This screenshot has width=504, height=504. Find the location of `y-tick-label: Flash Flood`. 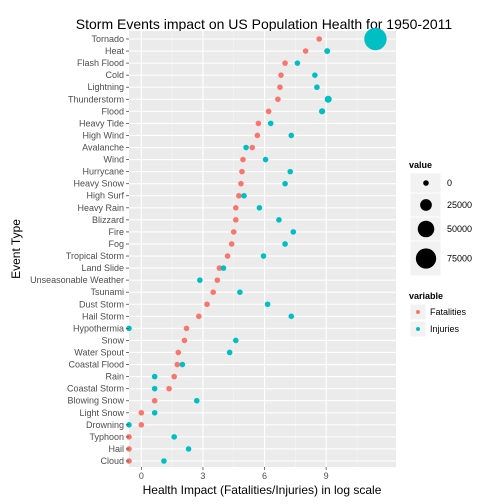

y-tick-label: Flash Flood is located at coordinates (100, 63).